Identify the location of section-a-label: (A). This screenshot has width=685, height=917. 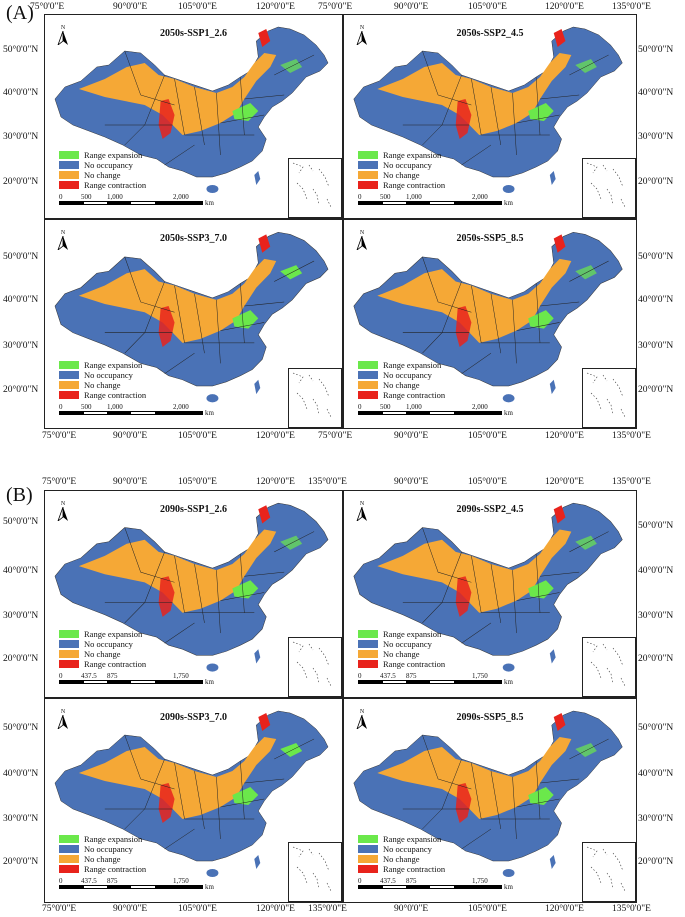
(20, 13).